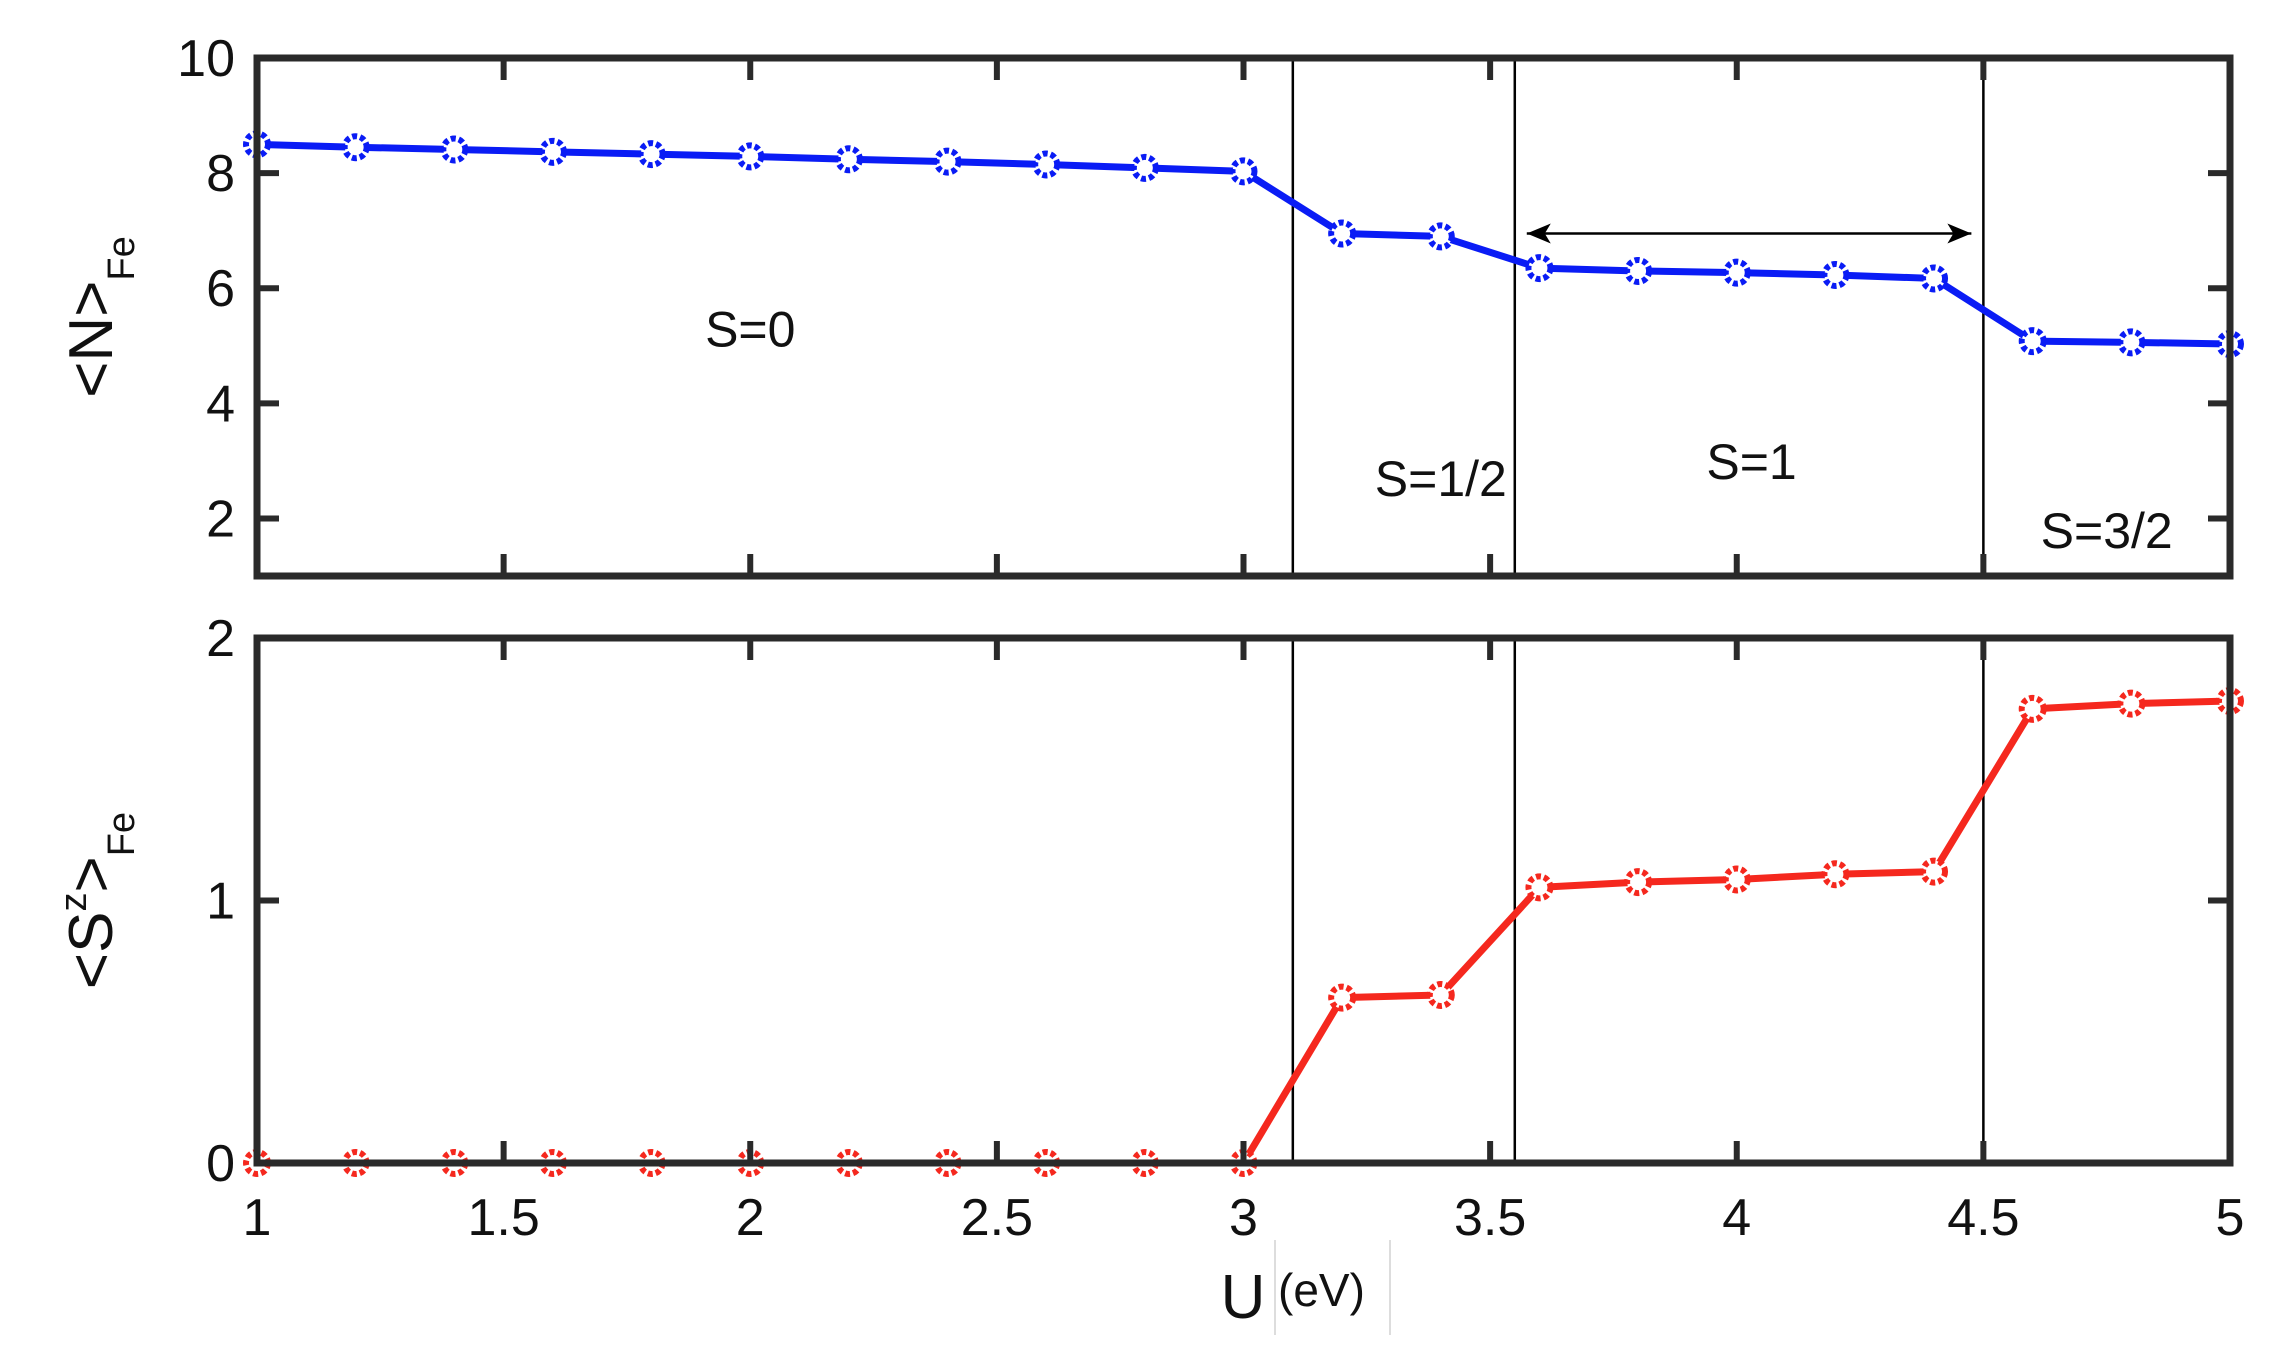 This screenshot has height=1362, width=2270. Describe the element at coordinates (206, 59) in the screenshot. I see `y-tick-label: 10` at that location.